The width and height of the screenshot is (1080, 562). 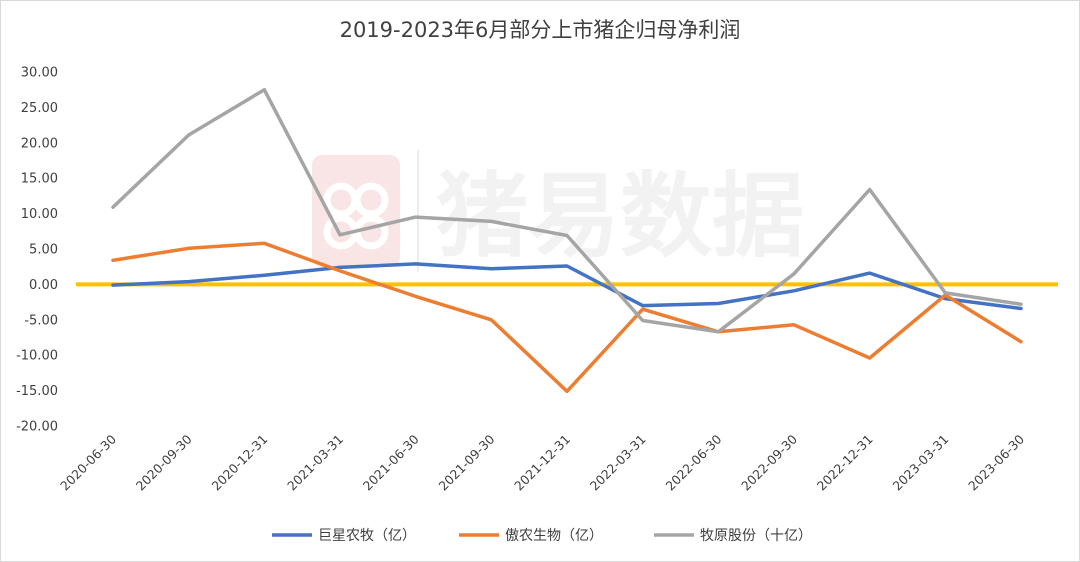 What do you see at coordinates (37, 356) in the screenshot?
I see `y-tick-label: -10.00` at bounding box center [37, 356].